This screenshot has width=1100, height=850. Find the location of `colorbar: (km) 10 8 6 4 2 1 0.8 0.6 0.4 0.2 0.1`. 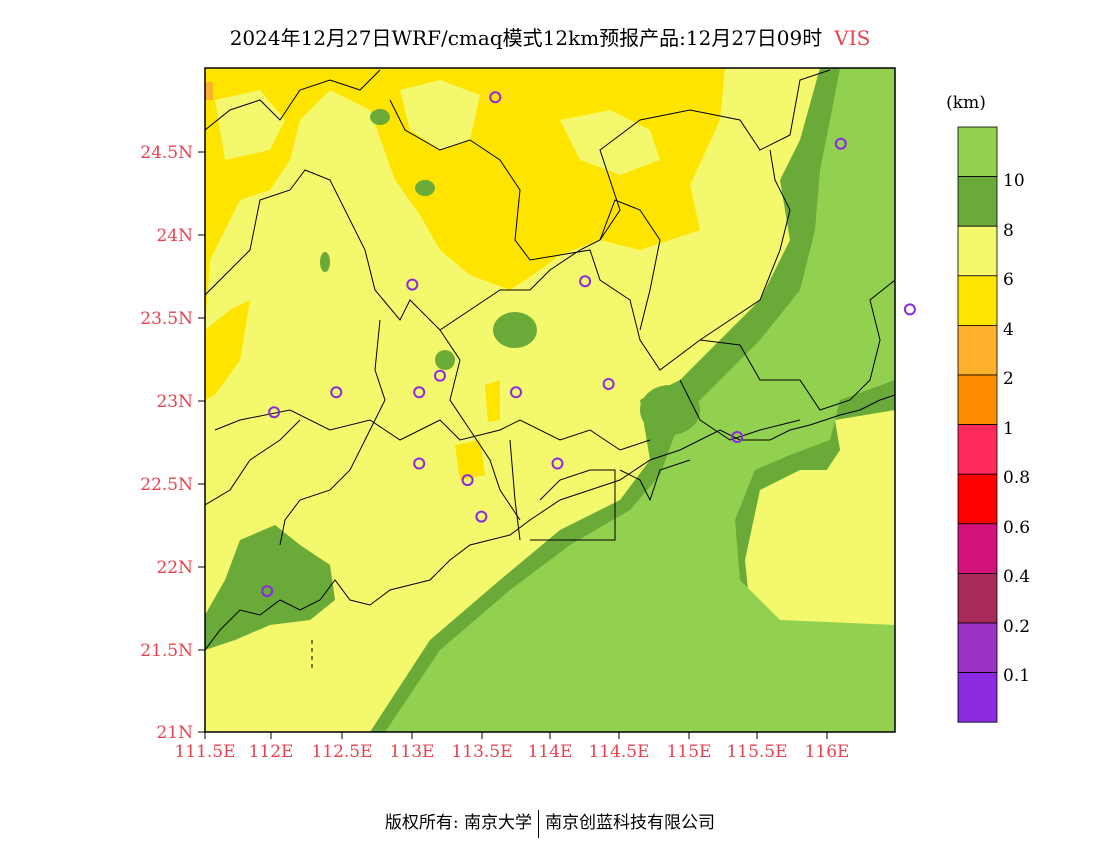

colorbar: (km) 10 8 6 4 2 1 0.8 0.6 0.4 0.2 0.1 is located at coordinates (988, 408).